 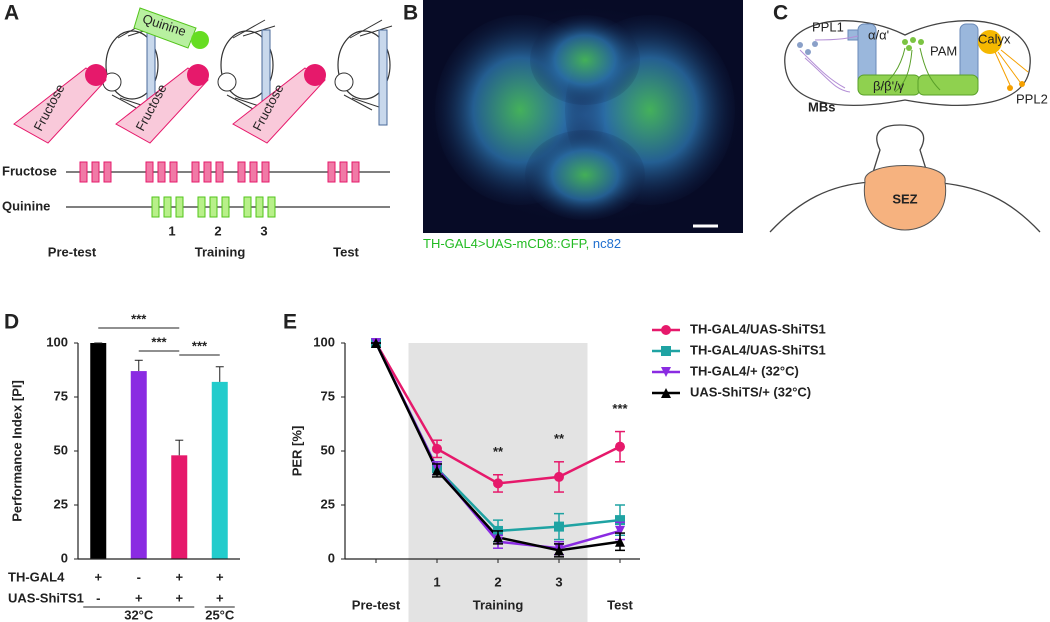 I want to click on x-tick-label: Test, so click(x=620, y=604).